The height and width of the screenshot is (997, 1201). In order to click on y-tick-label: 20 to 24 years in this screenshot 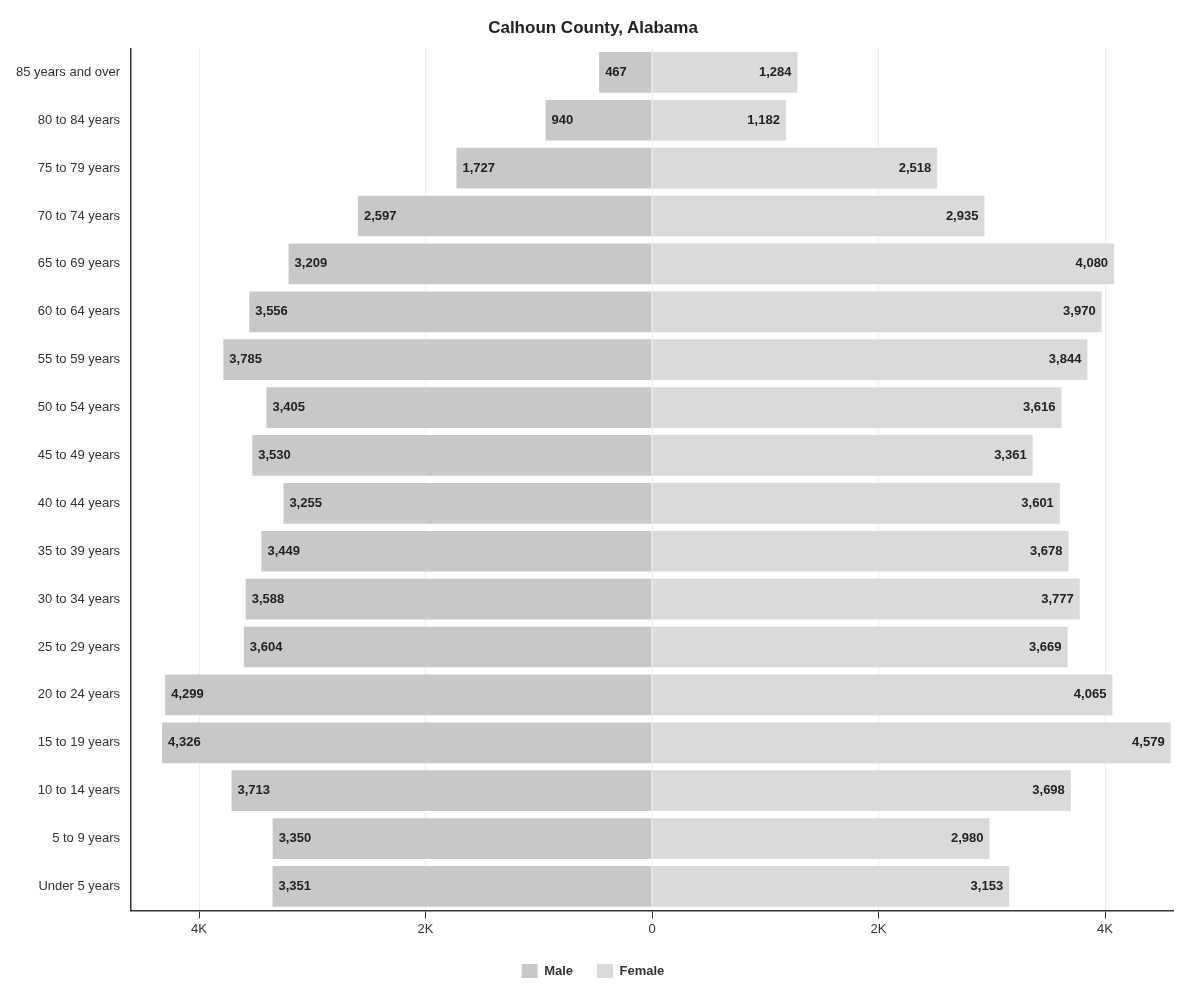, I will do `click(79, 694)`.